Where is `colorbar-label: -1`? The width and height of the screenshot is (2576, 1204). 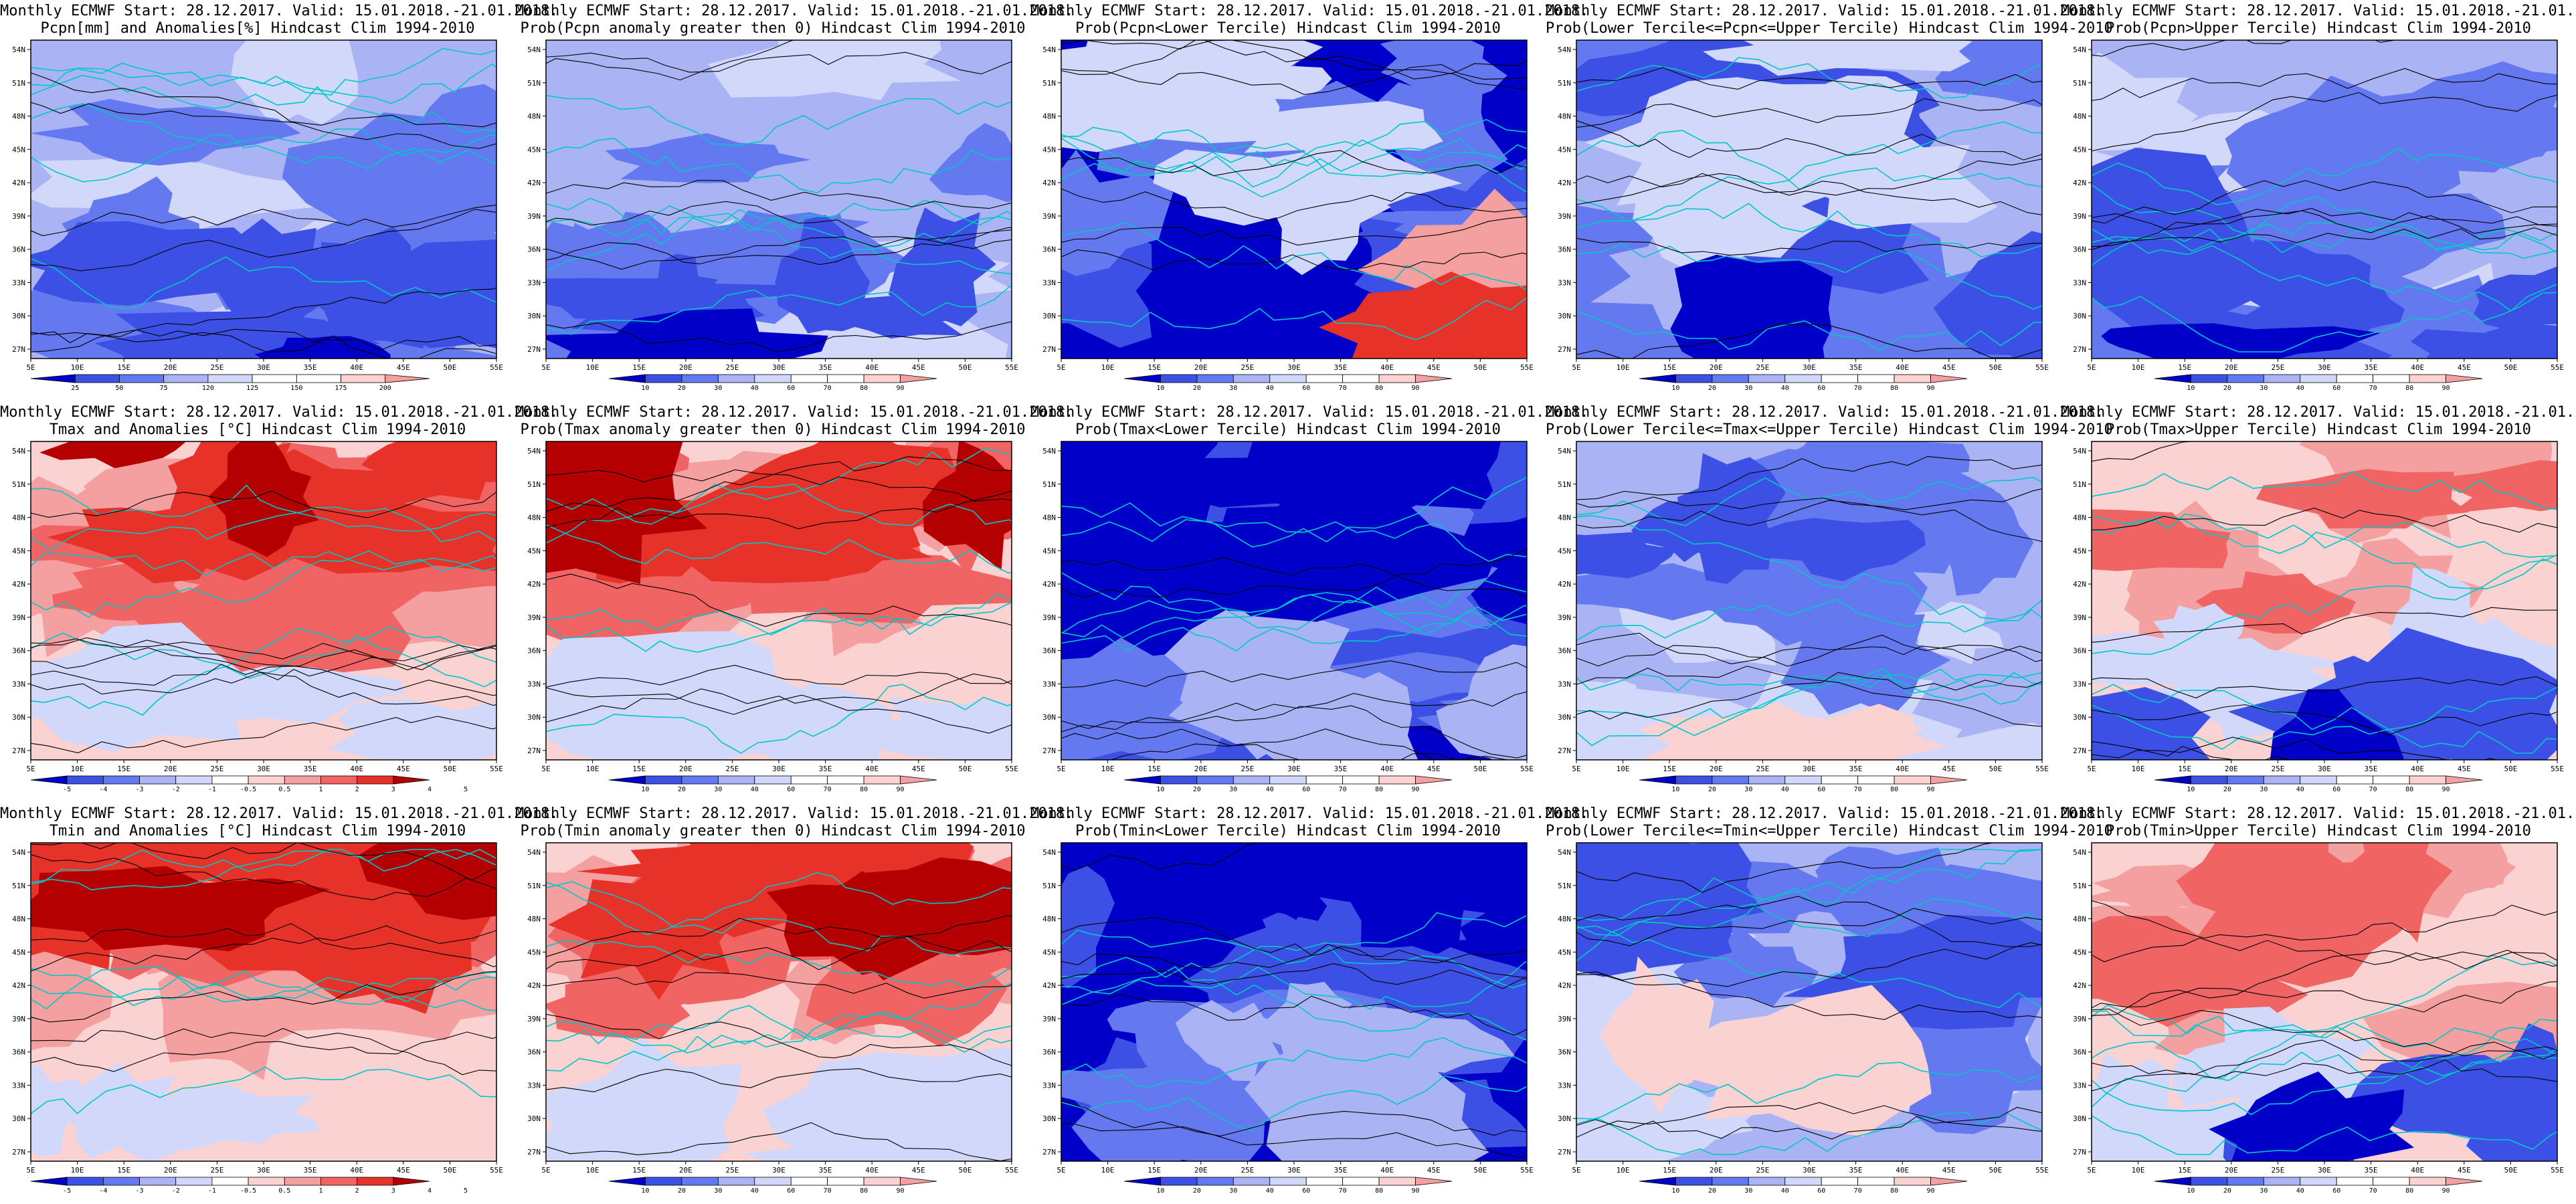
colorbar-label: -1 is located at coordinates (212, 789).